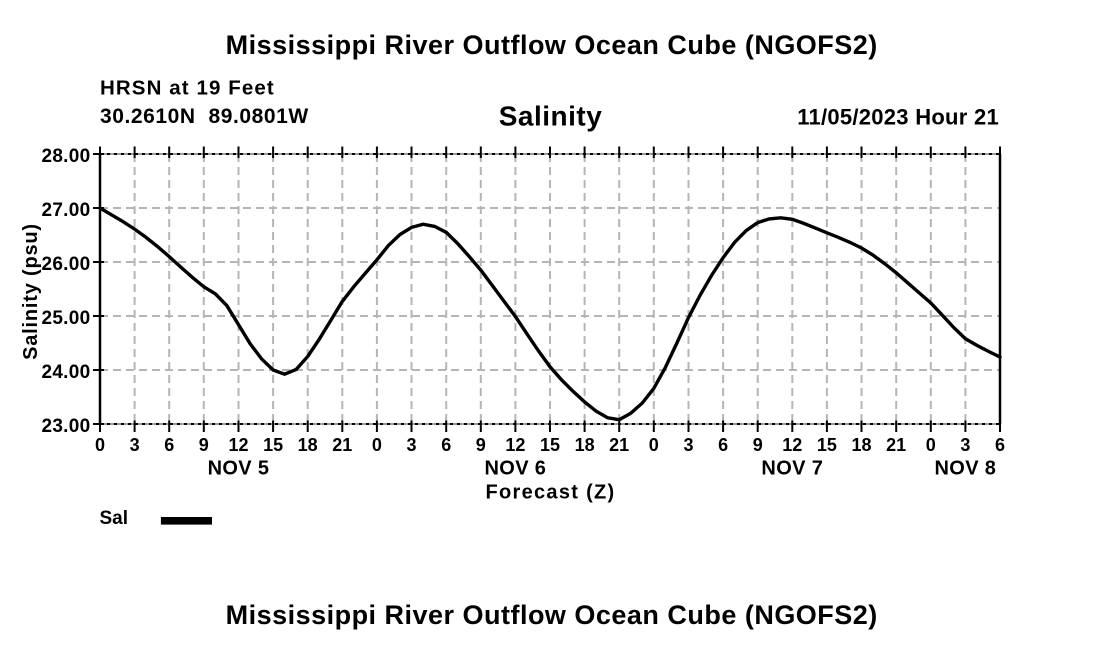  What do you see at coordinates (65, 372) in the screenshot?
I see `svg-text: 24.00` at bounding box center [65, 372].